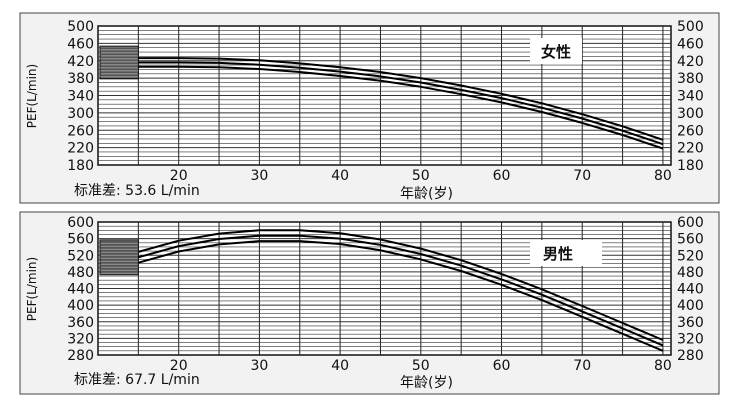  I want to click on male-y-tick-label-left: 400, so click(80, 306).